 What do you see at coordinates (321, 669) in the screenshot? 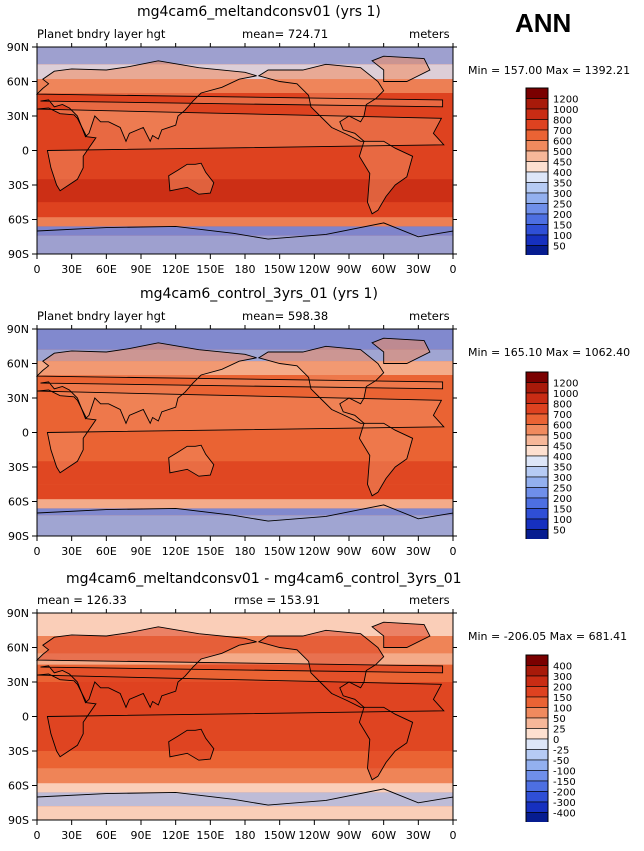
I see `land-field-n-america` at bounding box center [321, 669].